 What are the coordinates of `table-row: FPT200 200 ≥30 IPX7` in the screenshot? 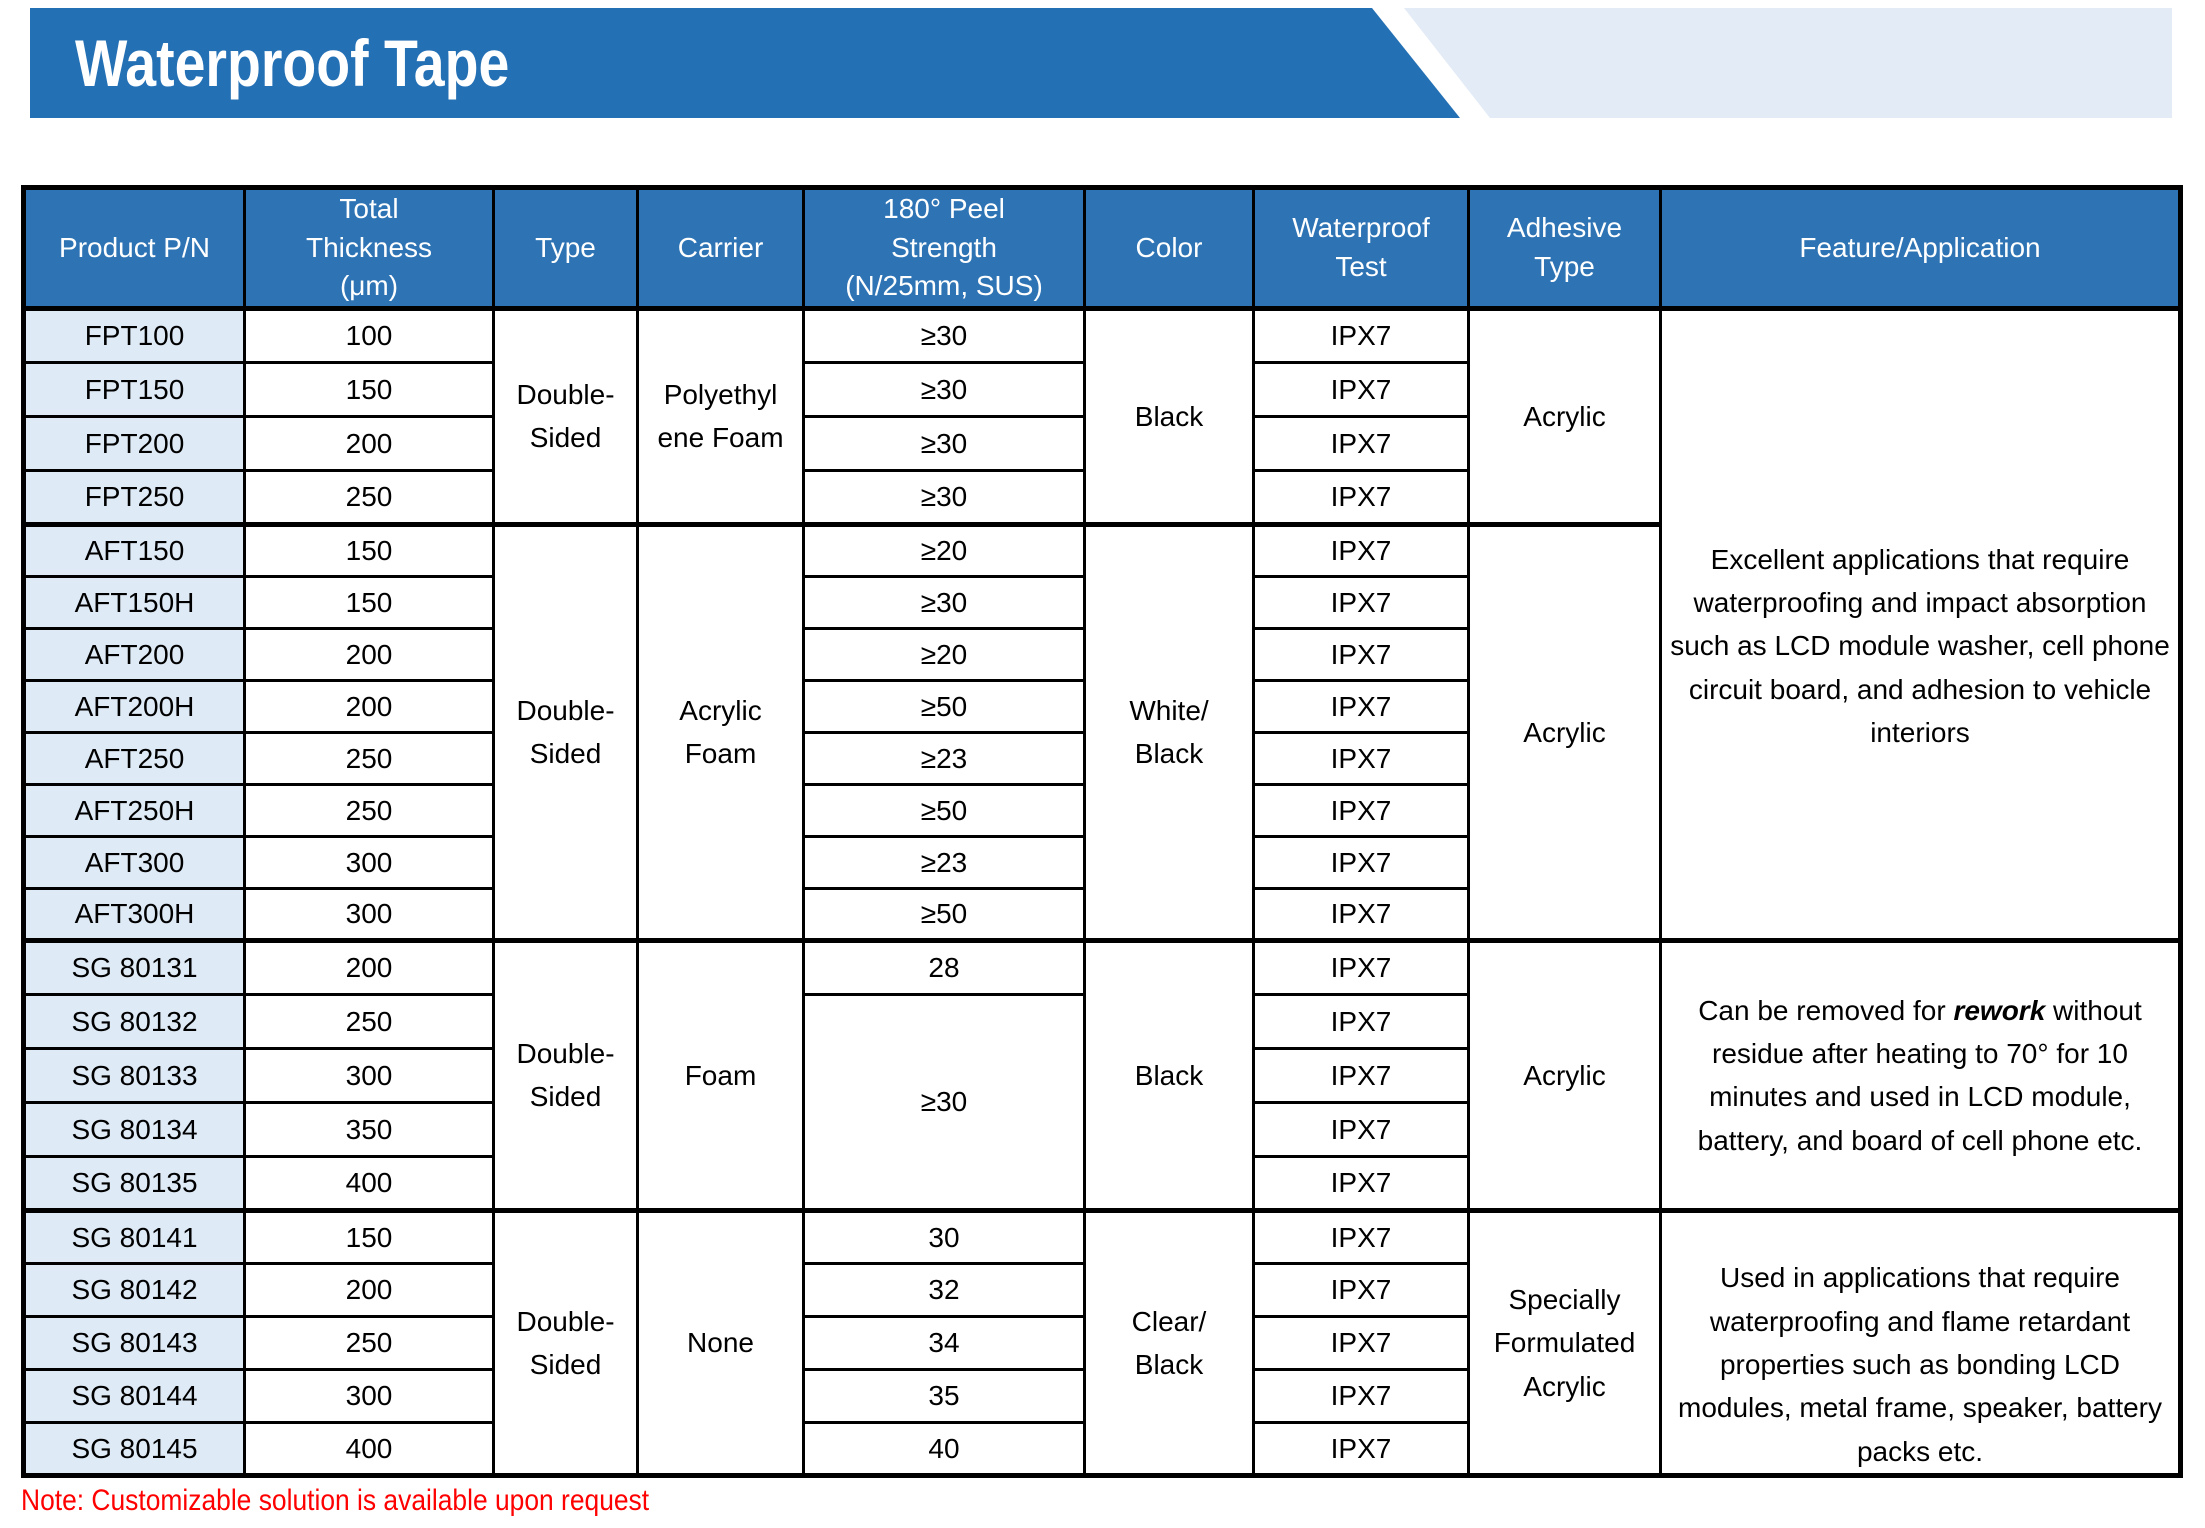 It's located at (1101, 443).